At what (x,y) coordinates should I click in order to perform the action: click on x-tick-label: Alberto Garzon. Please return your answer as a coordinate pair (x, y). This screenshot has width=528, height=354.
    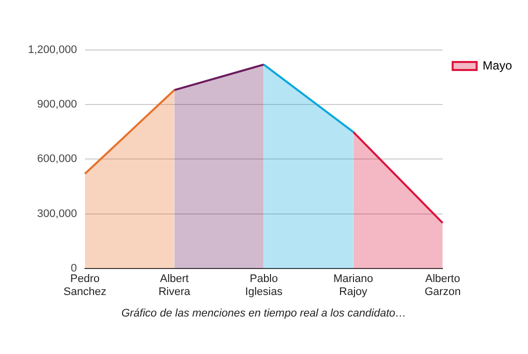
    Looking at the image, I should click on (442, 285).